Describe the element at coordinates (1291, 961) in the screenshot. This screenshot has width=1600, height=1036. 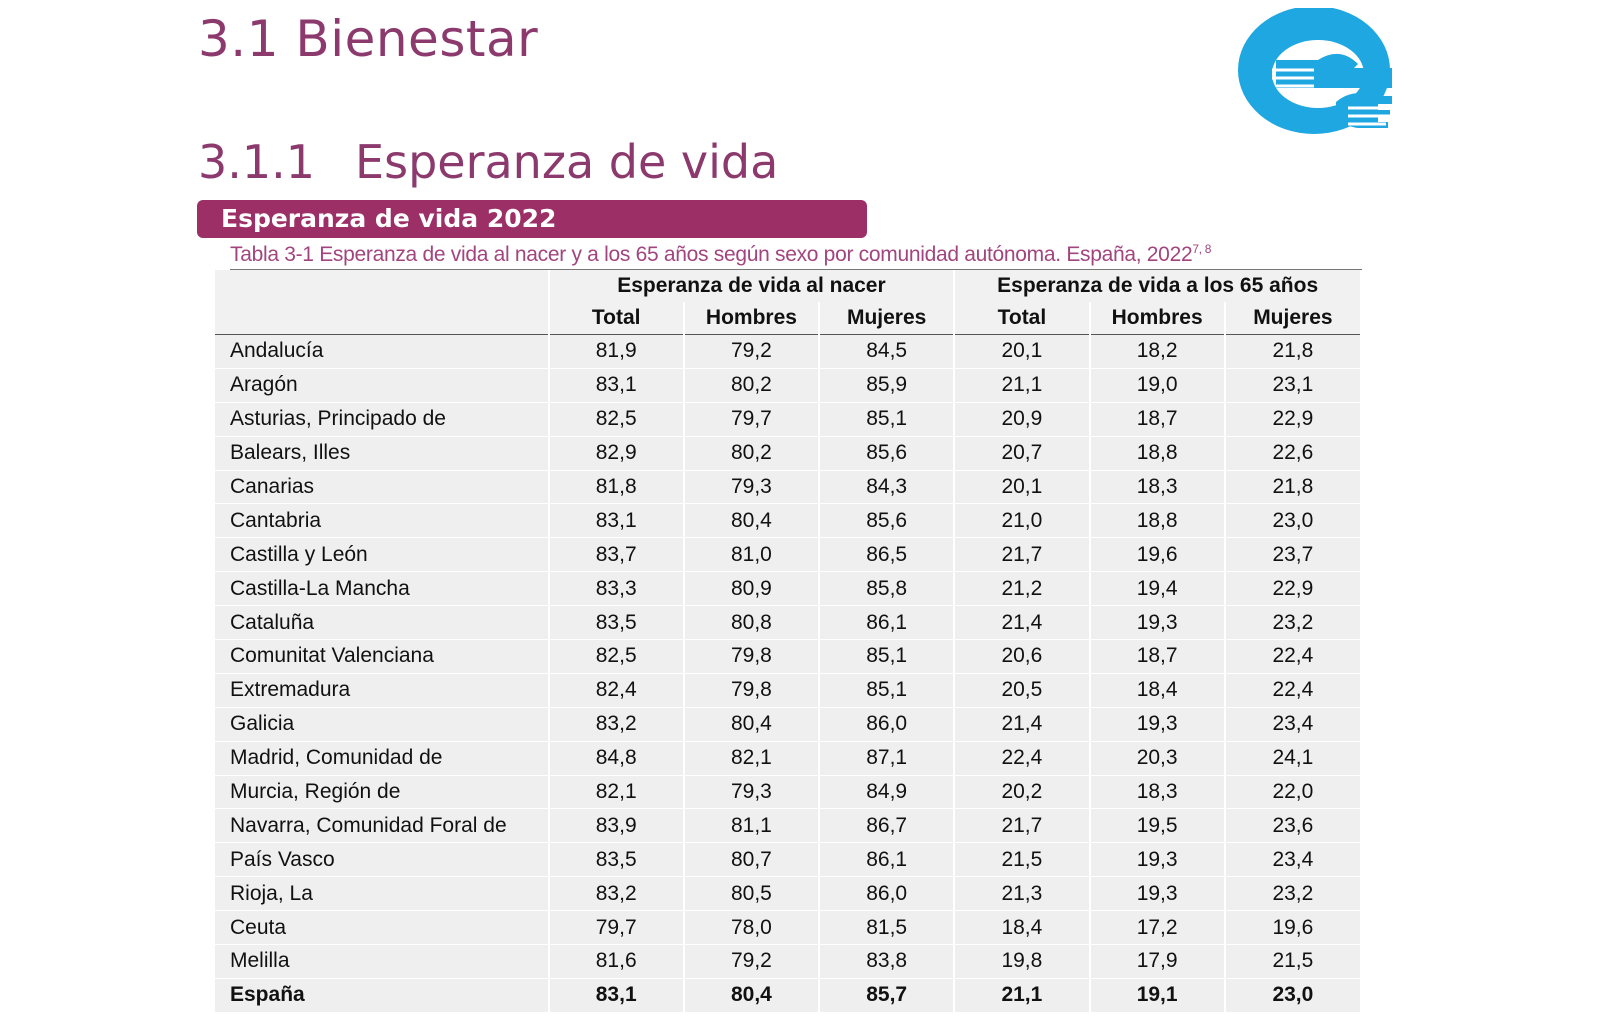
I see `table-cell: 21,5` at that location.